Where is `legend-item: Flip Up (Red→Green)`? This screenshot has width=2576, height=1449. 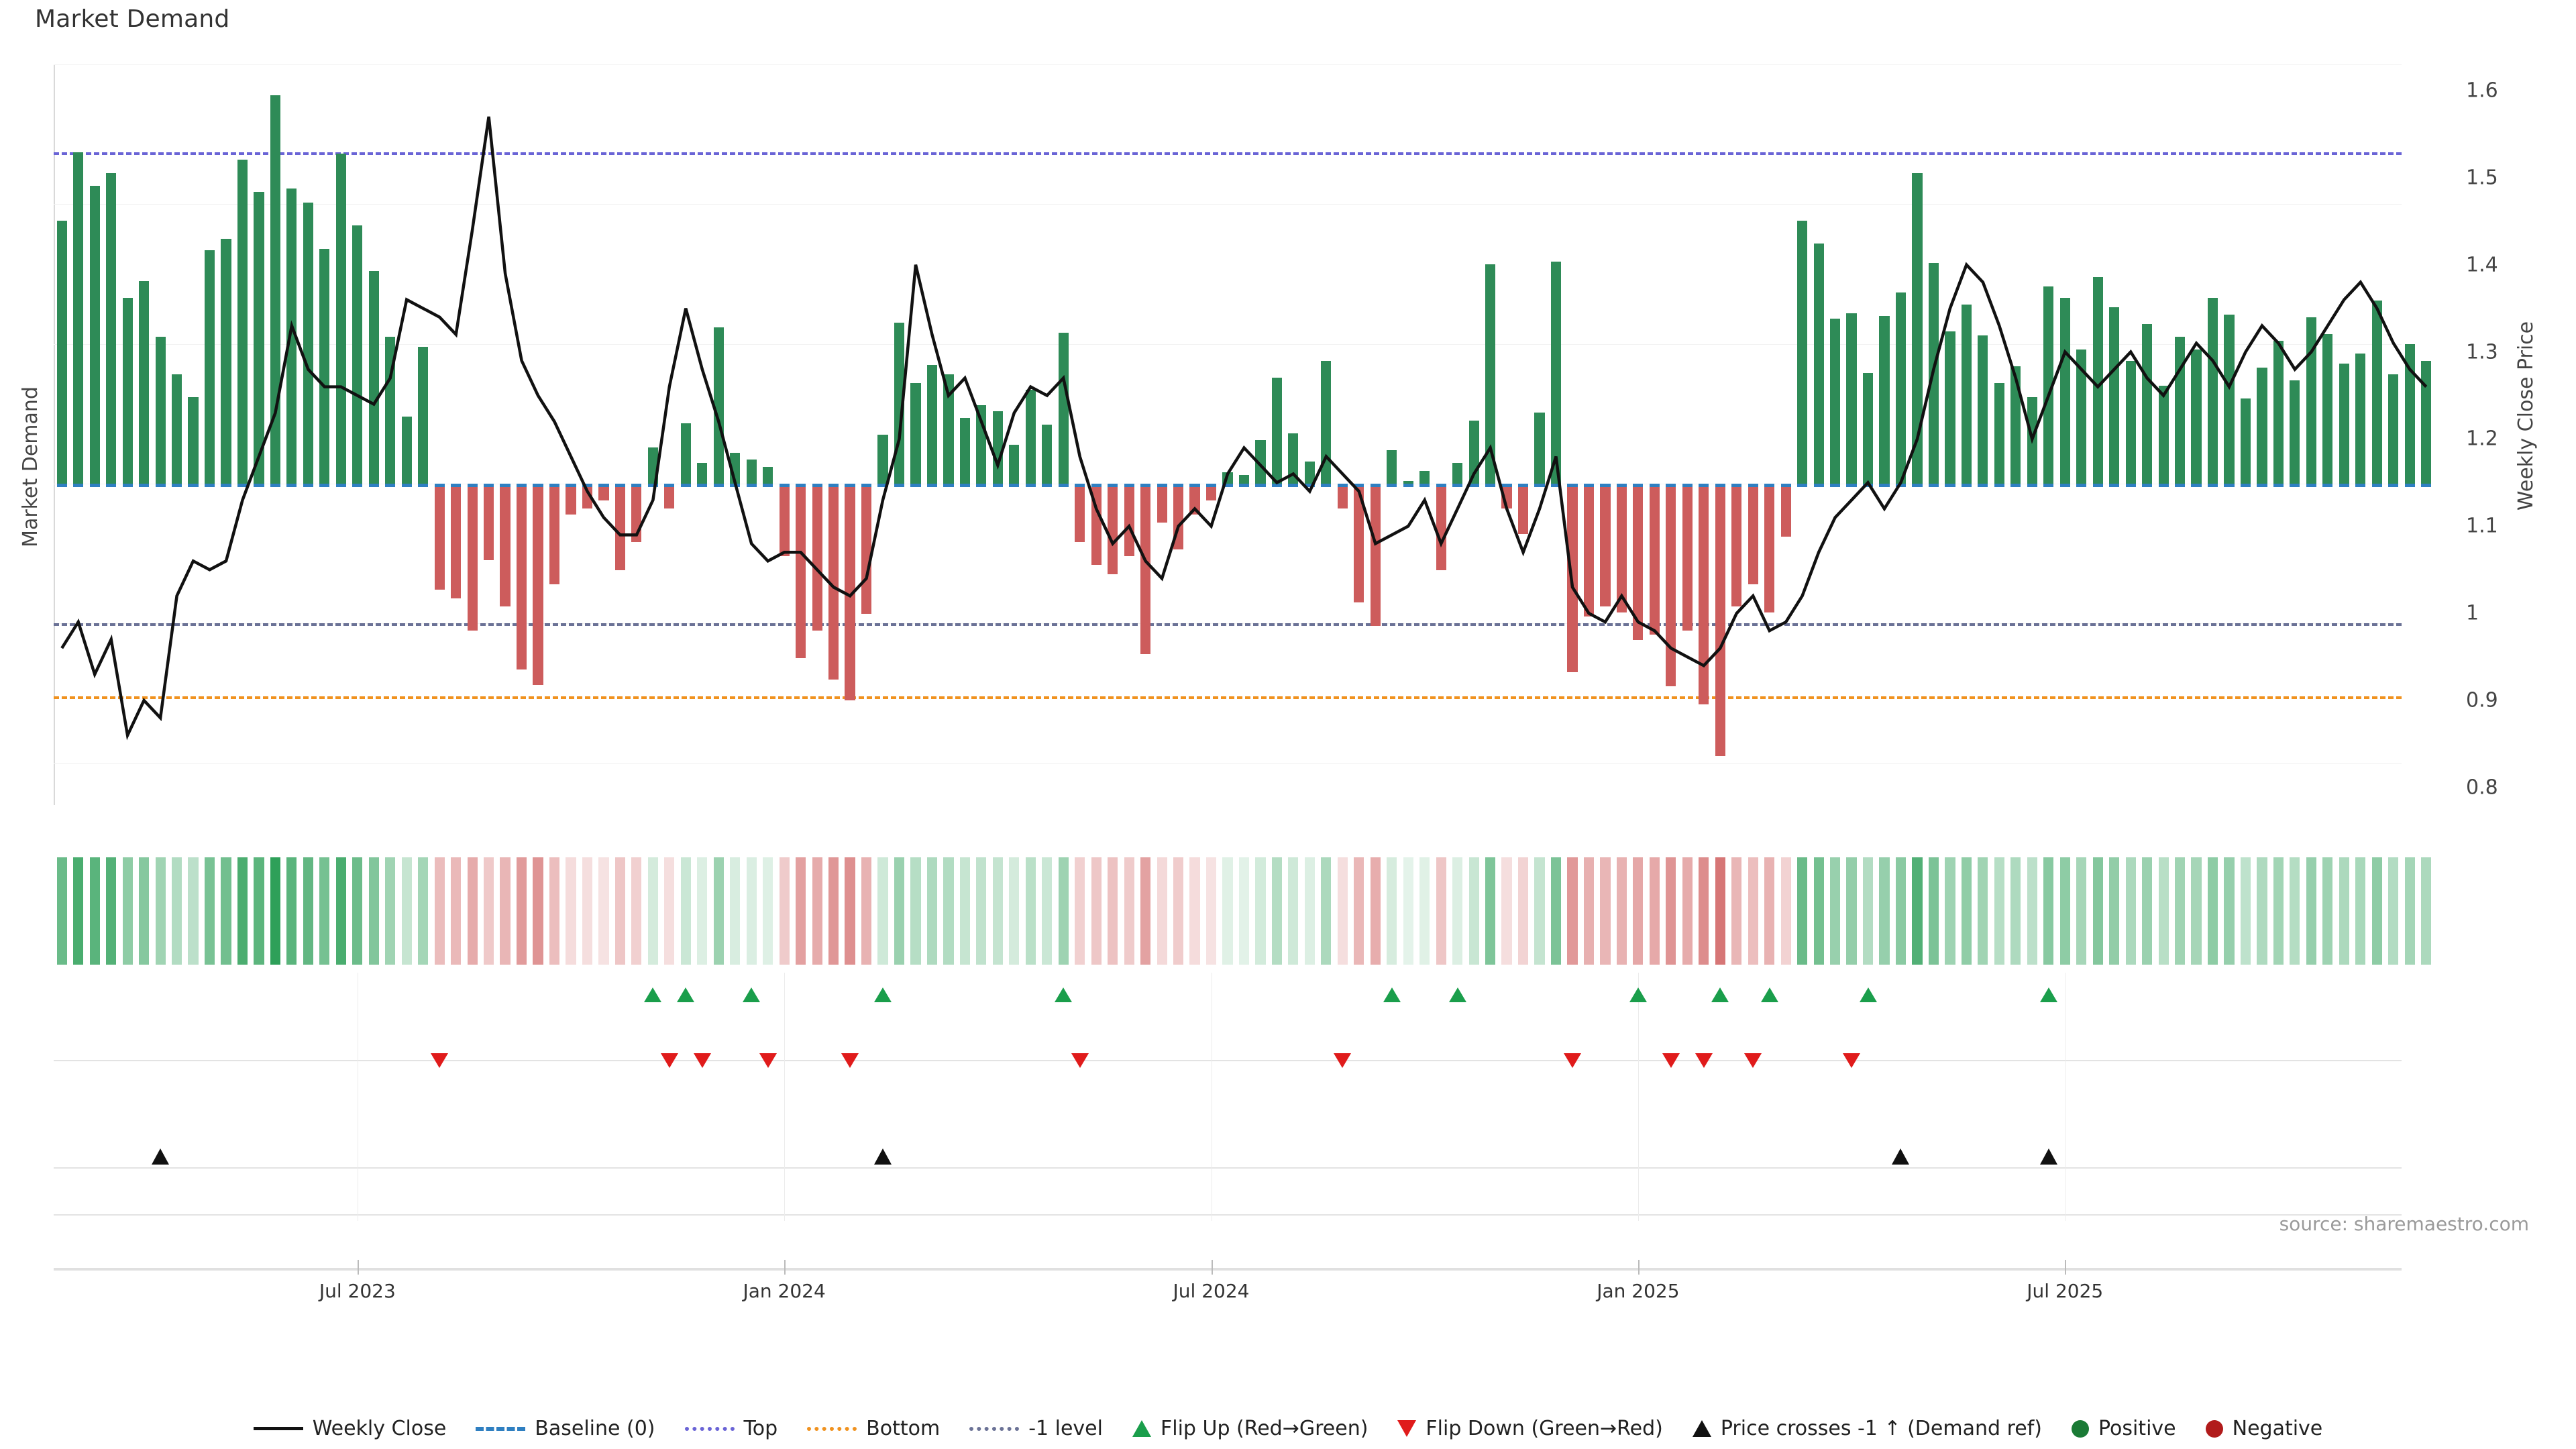
legend-item: Flip Up (Red→Green) is located at coordinates (1250, 1428).